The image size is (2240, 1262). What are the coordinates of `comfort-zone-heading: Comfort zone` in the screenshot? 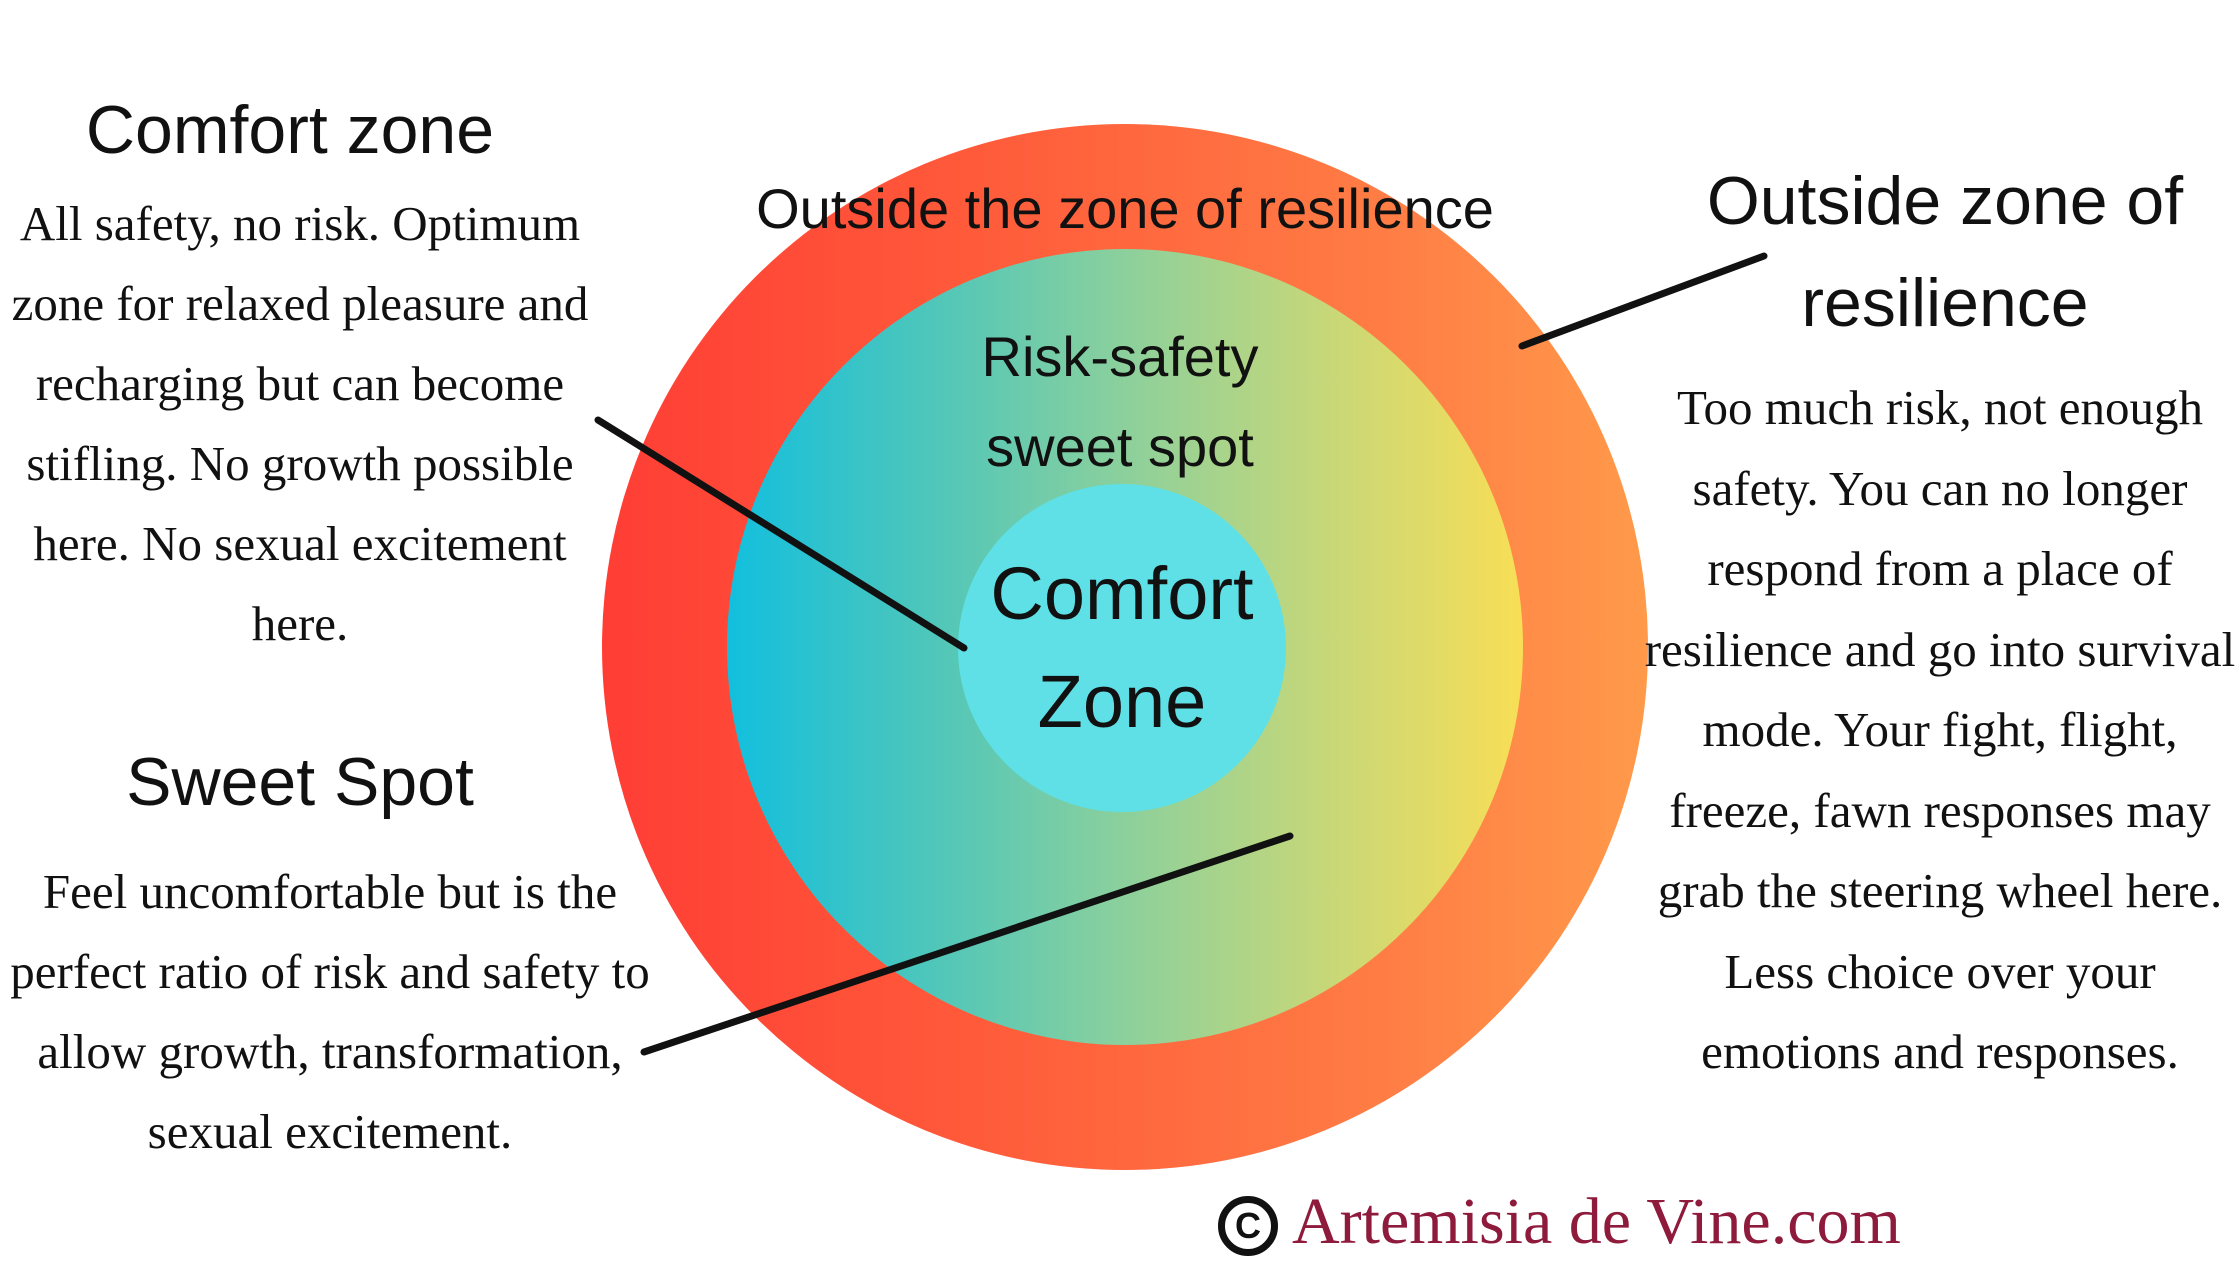 It's located at (290, 130).